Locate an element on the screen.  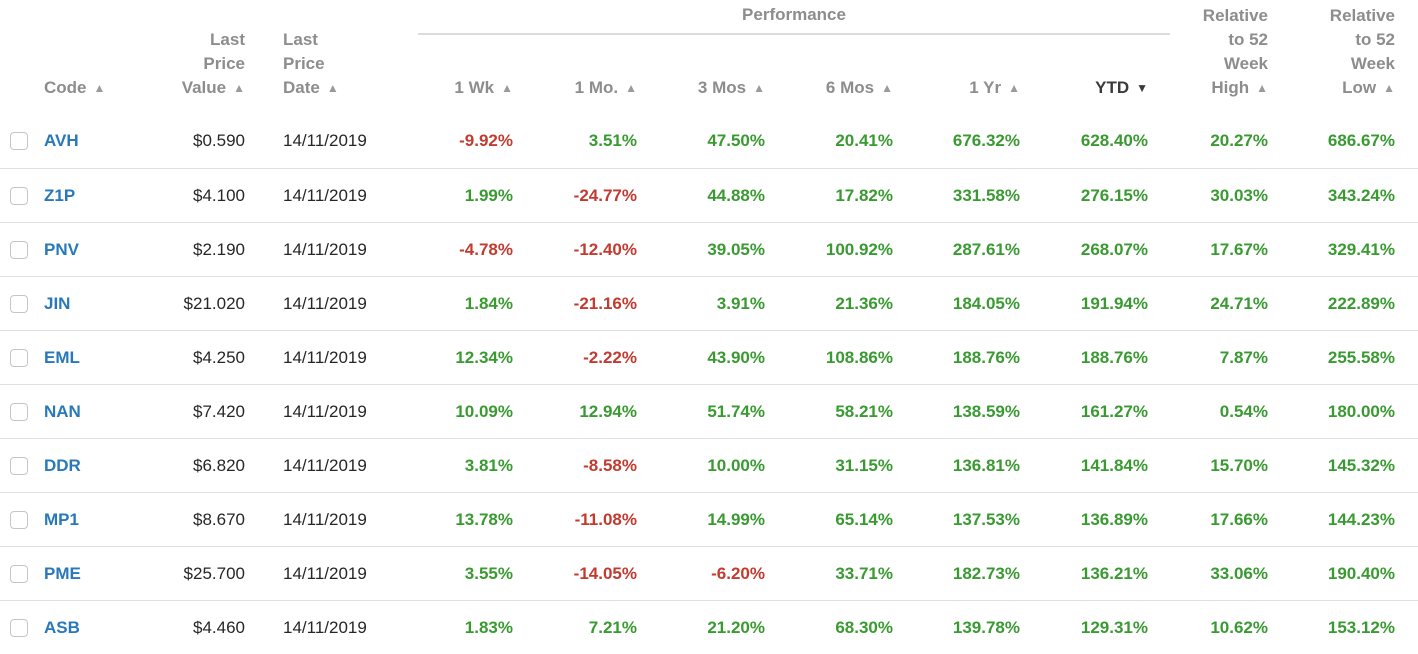
code-link: DDR is located at coordinates (62, 465).